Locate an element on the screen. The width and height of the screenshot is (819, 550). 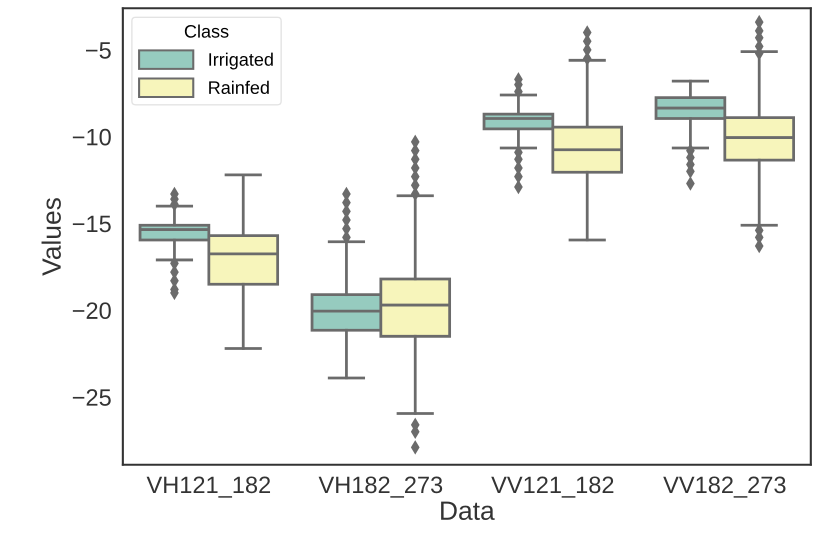
x-tick-label: VV121_182 is located at coordinates (552, 487).